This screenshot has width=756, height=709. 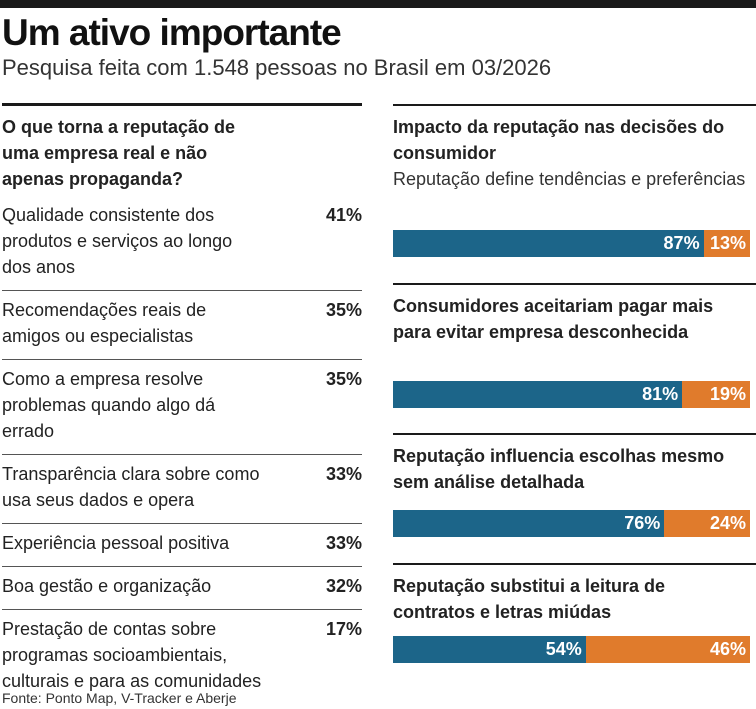 I want to click on bar-value-label: 19%, so click(x=727, y=394).